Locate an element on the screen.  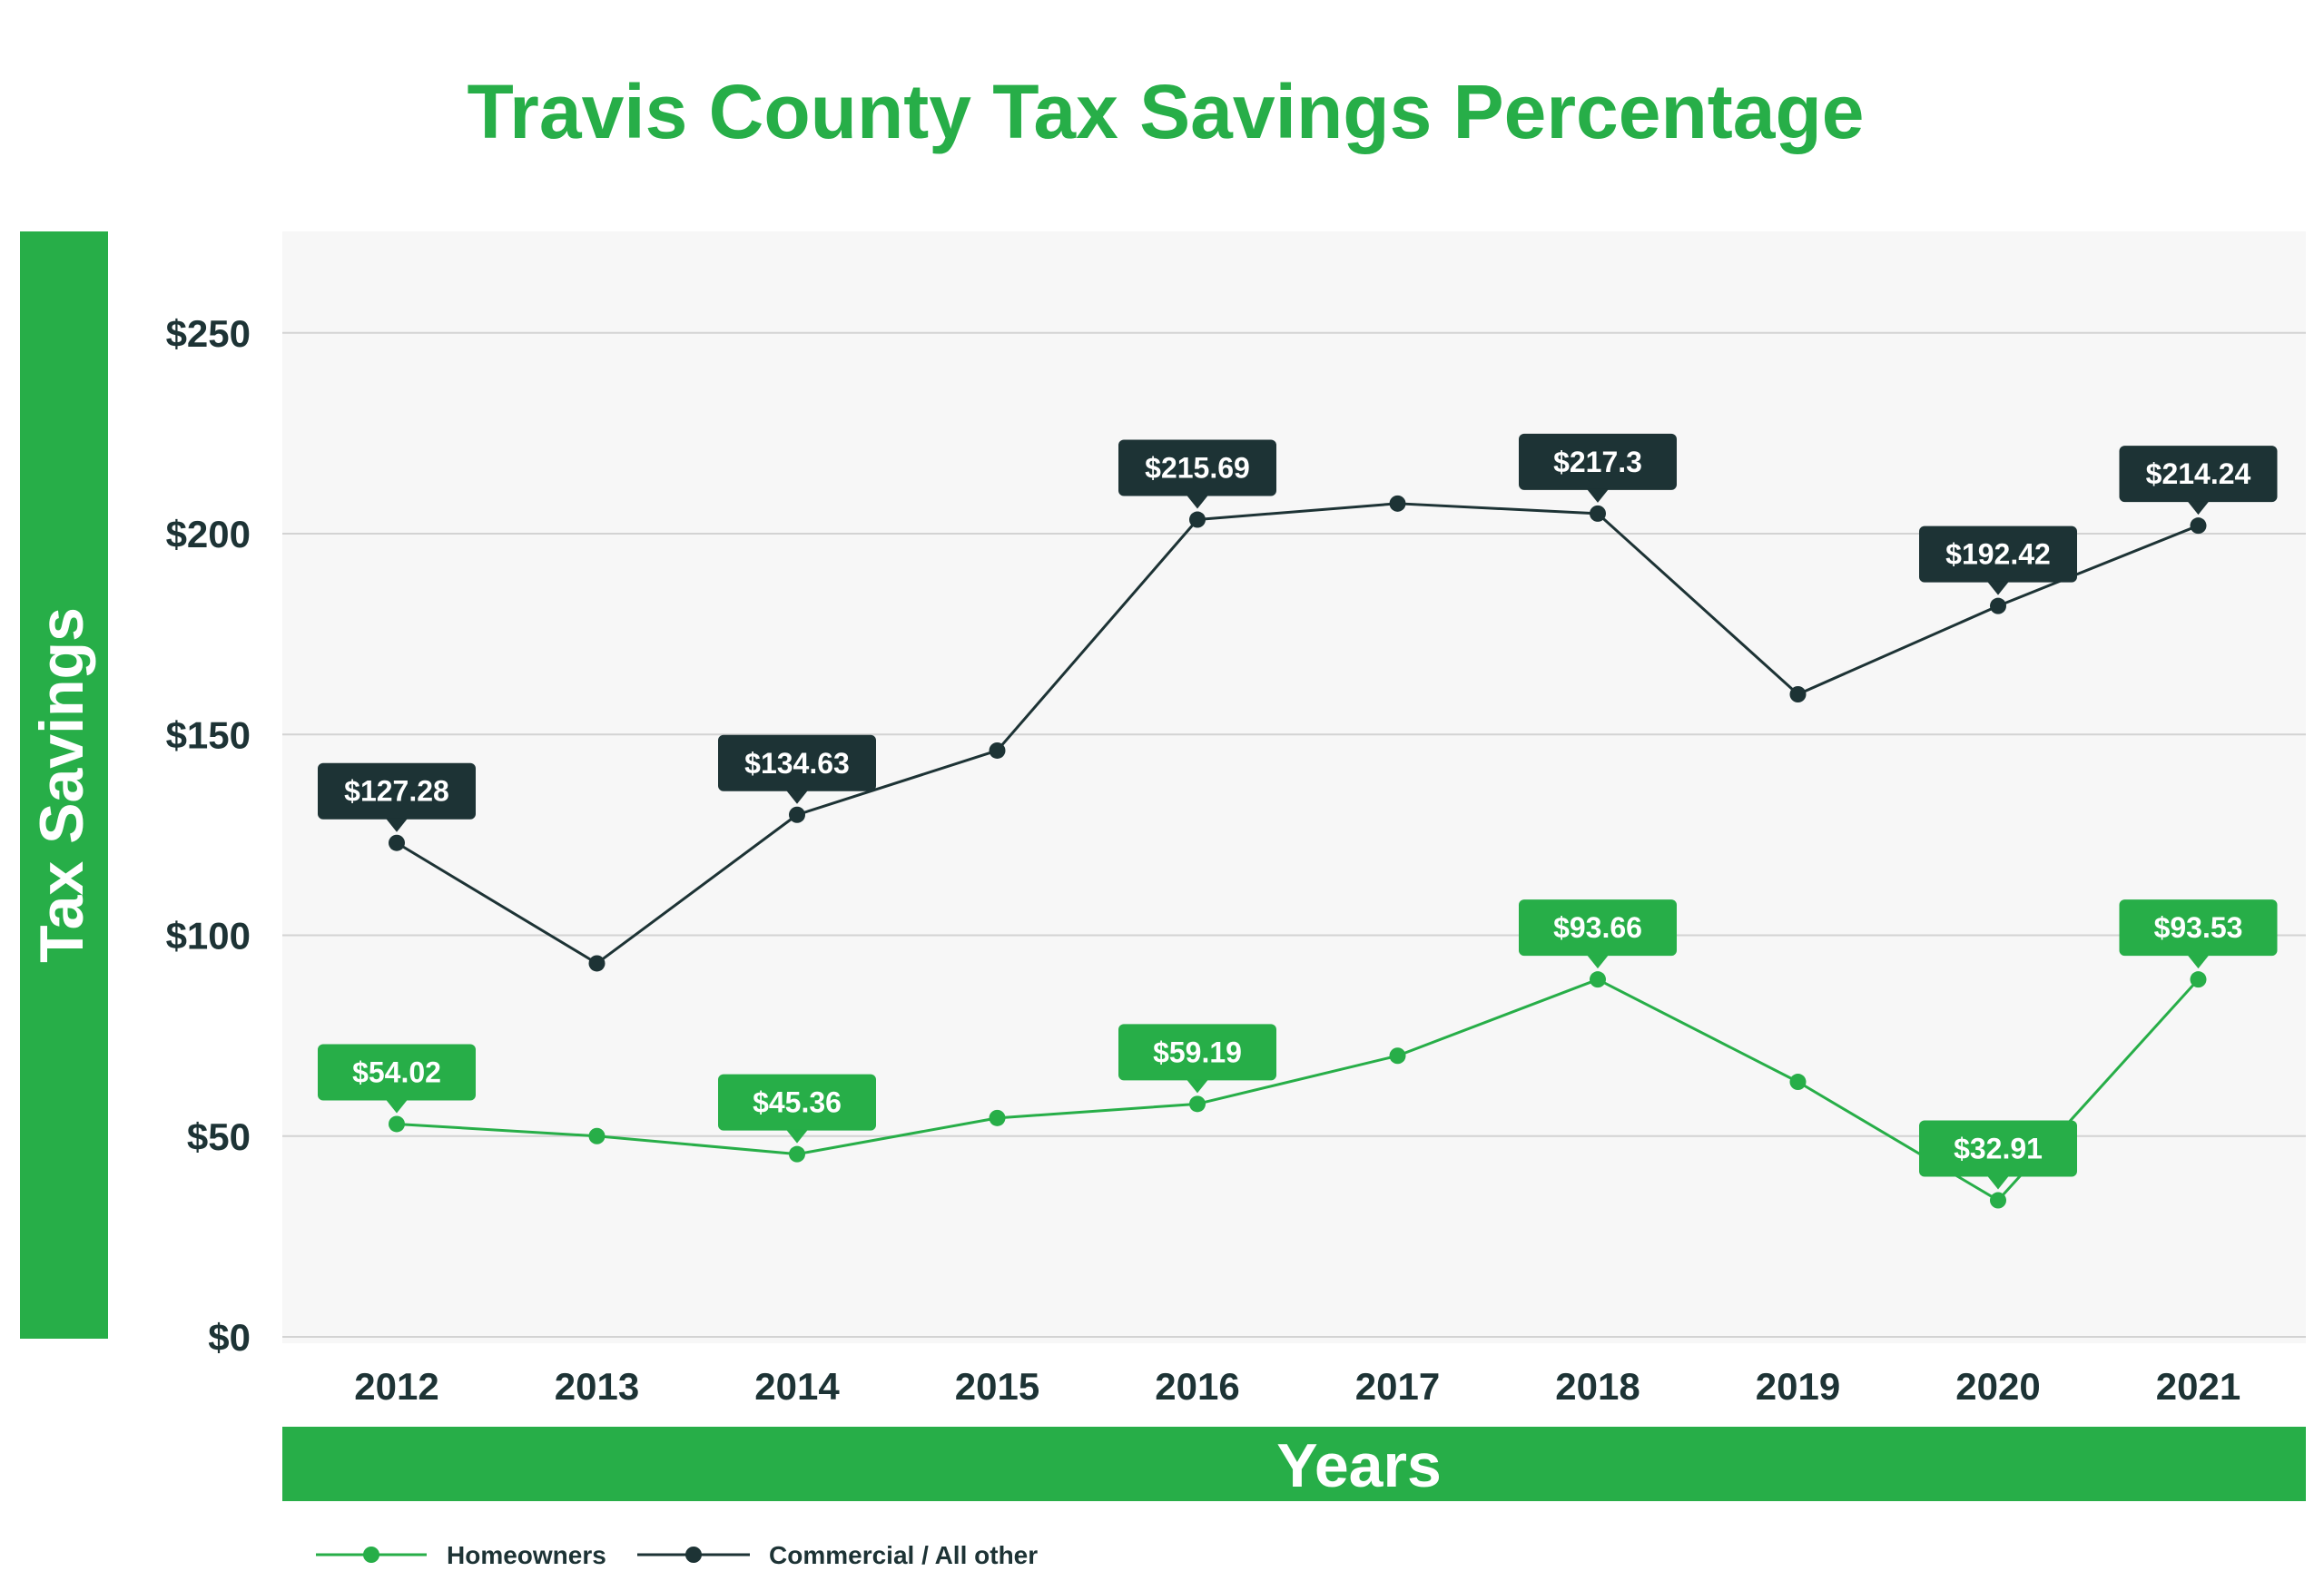
data-label-text: $127.28 is located at coordinates (396, 792).